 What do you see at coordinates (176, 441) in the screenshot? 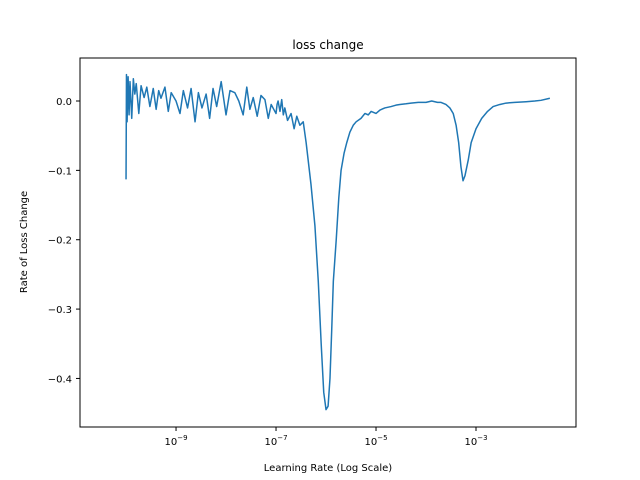
I see `x-tick-label: 10⁻⁹` at bounding box center [176, 441].